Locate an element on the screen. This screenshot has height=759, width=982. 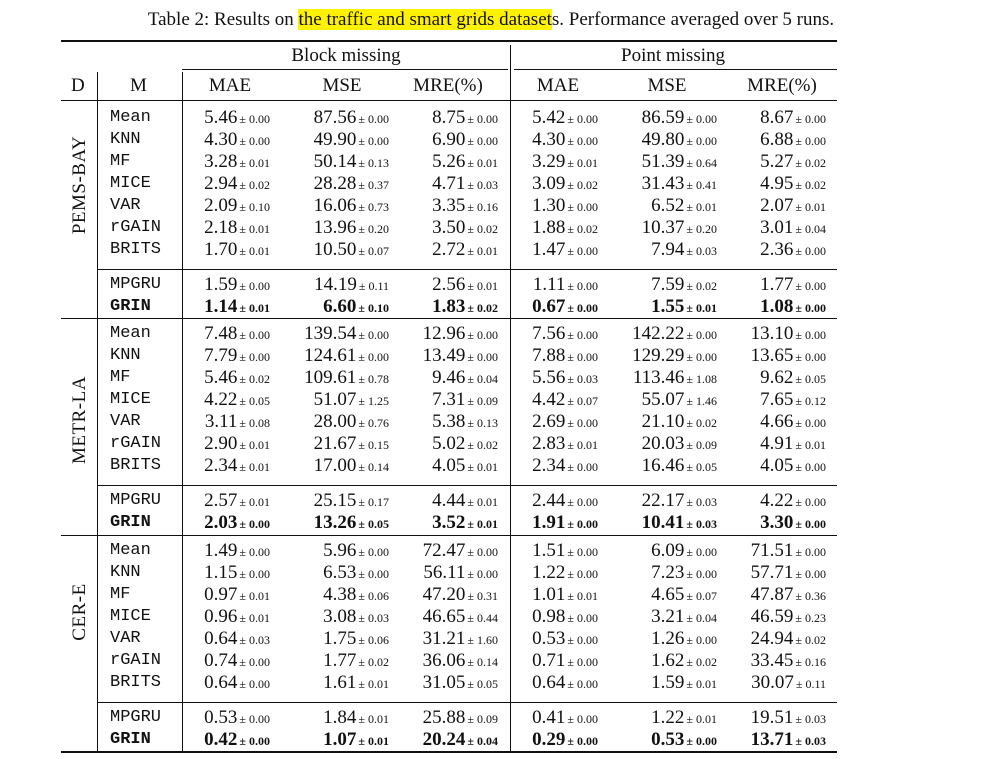
metric-cell: 7.48 ± 0.00 is located at coordinates (237, 334).